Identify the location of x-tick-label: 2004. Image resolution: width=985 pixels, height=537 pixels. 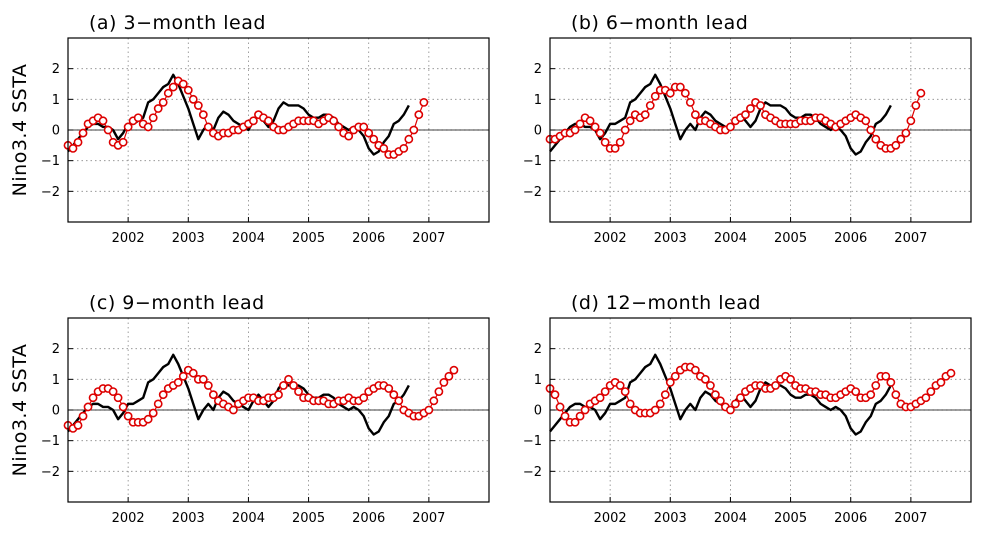
(730, 518).